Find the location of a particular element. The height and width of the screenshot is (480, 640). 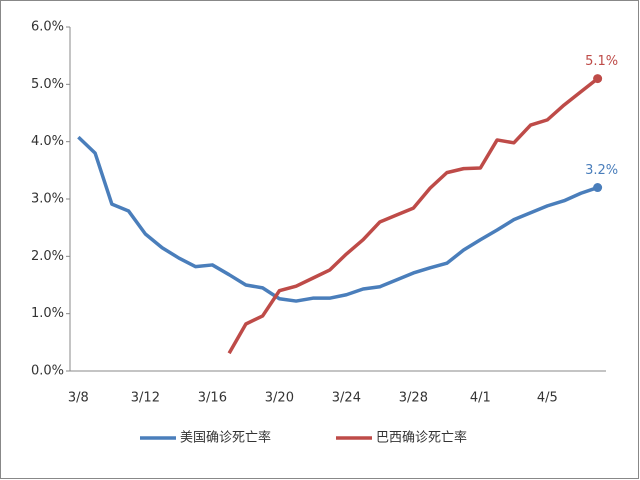

x-tick-label: 4/1 is located at coordinates (480, 398).